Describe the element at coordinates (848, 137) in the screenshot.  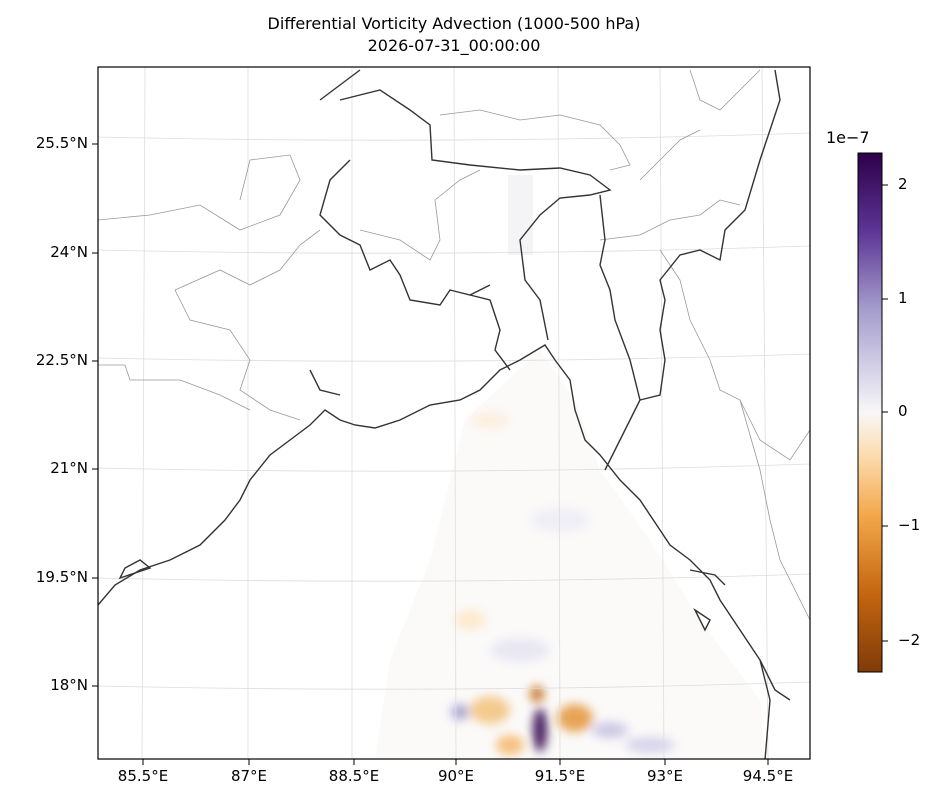
I see `colorbar-exponent: 1e−7` at that location.